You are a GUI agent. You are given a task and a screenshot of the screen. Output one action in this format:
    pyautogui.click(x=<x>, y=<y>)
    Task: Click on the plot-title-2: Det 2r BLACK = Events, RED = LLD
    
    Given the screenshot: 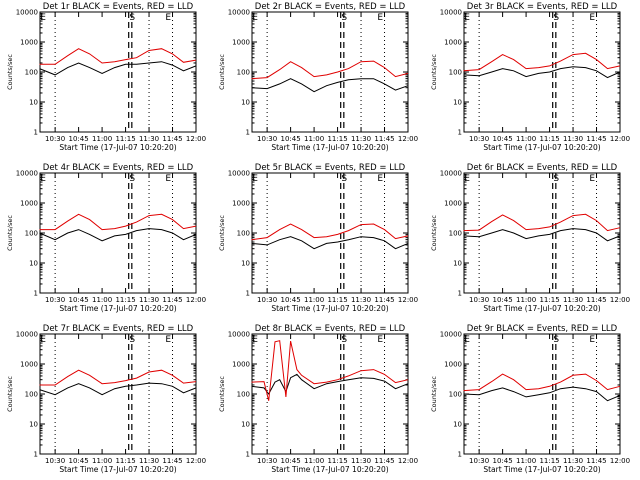 What is the action you would take?
    pyautogui.click(x=330, y=7)
    